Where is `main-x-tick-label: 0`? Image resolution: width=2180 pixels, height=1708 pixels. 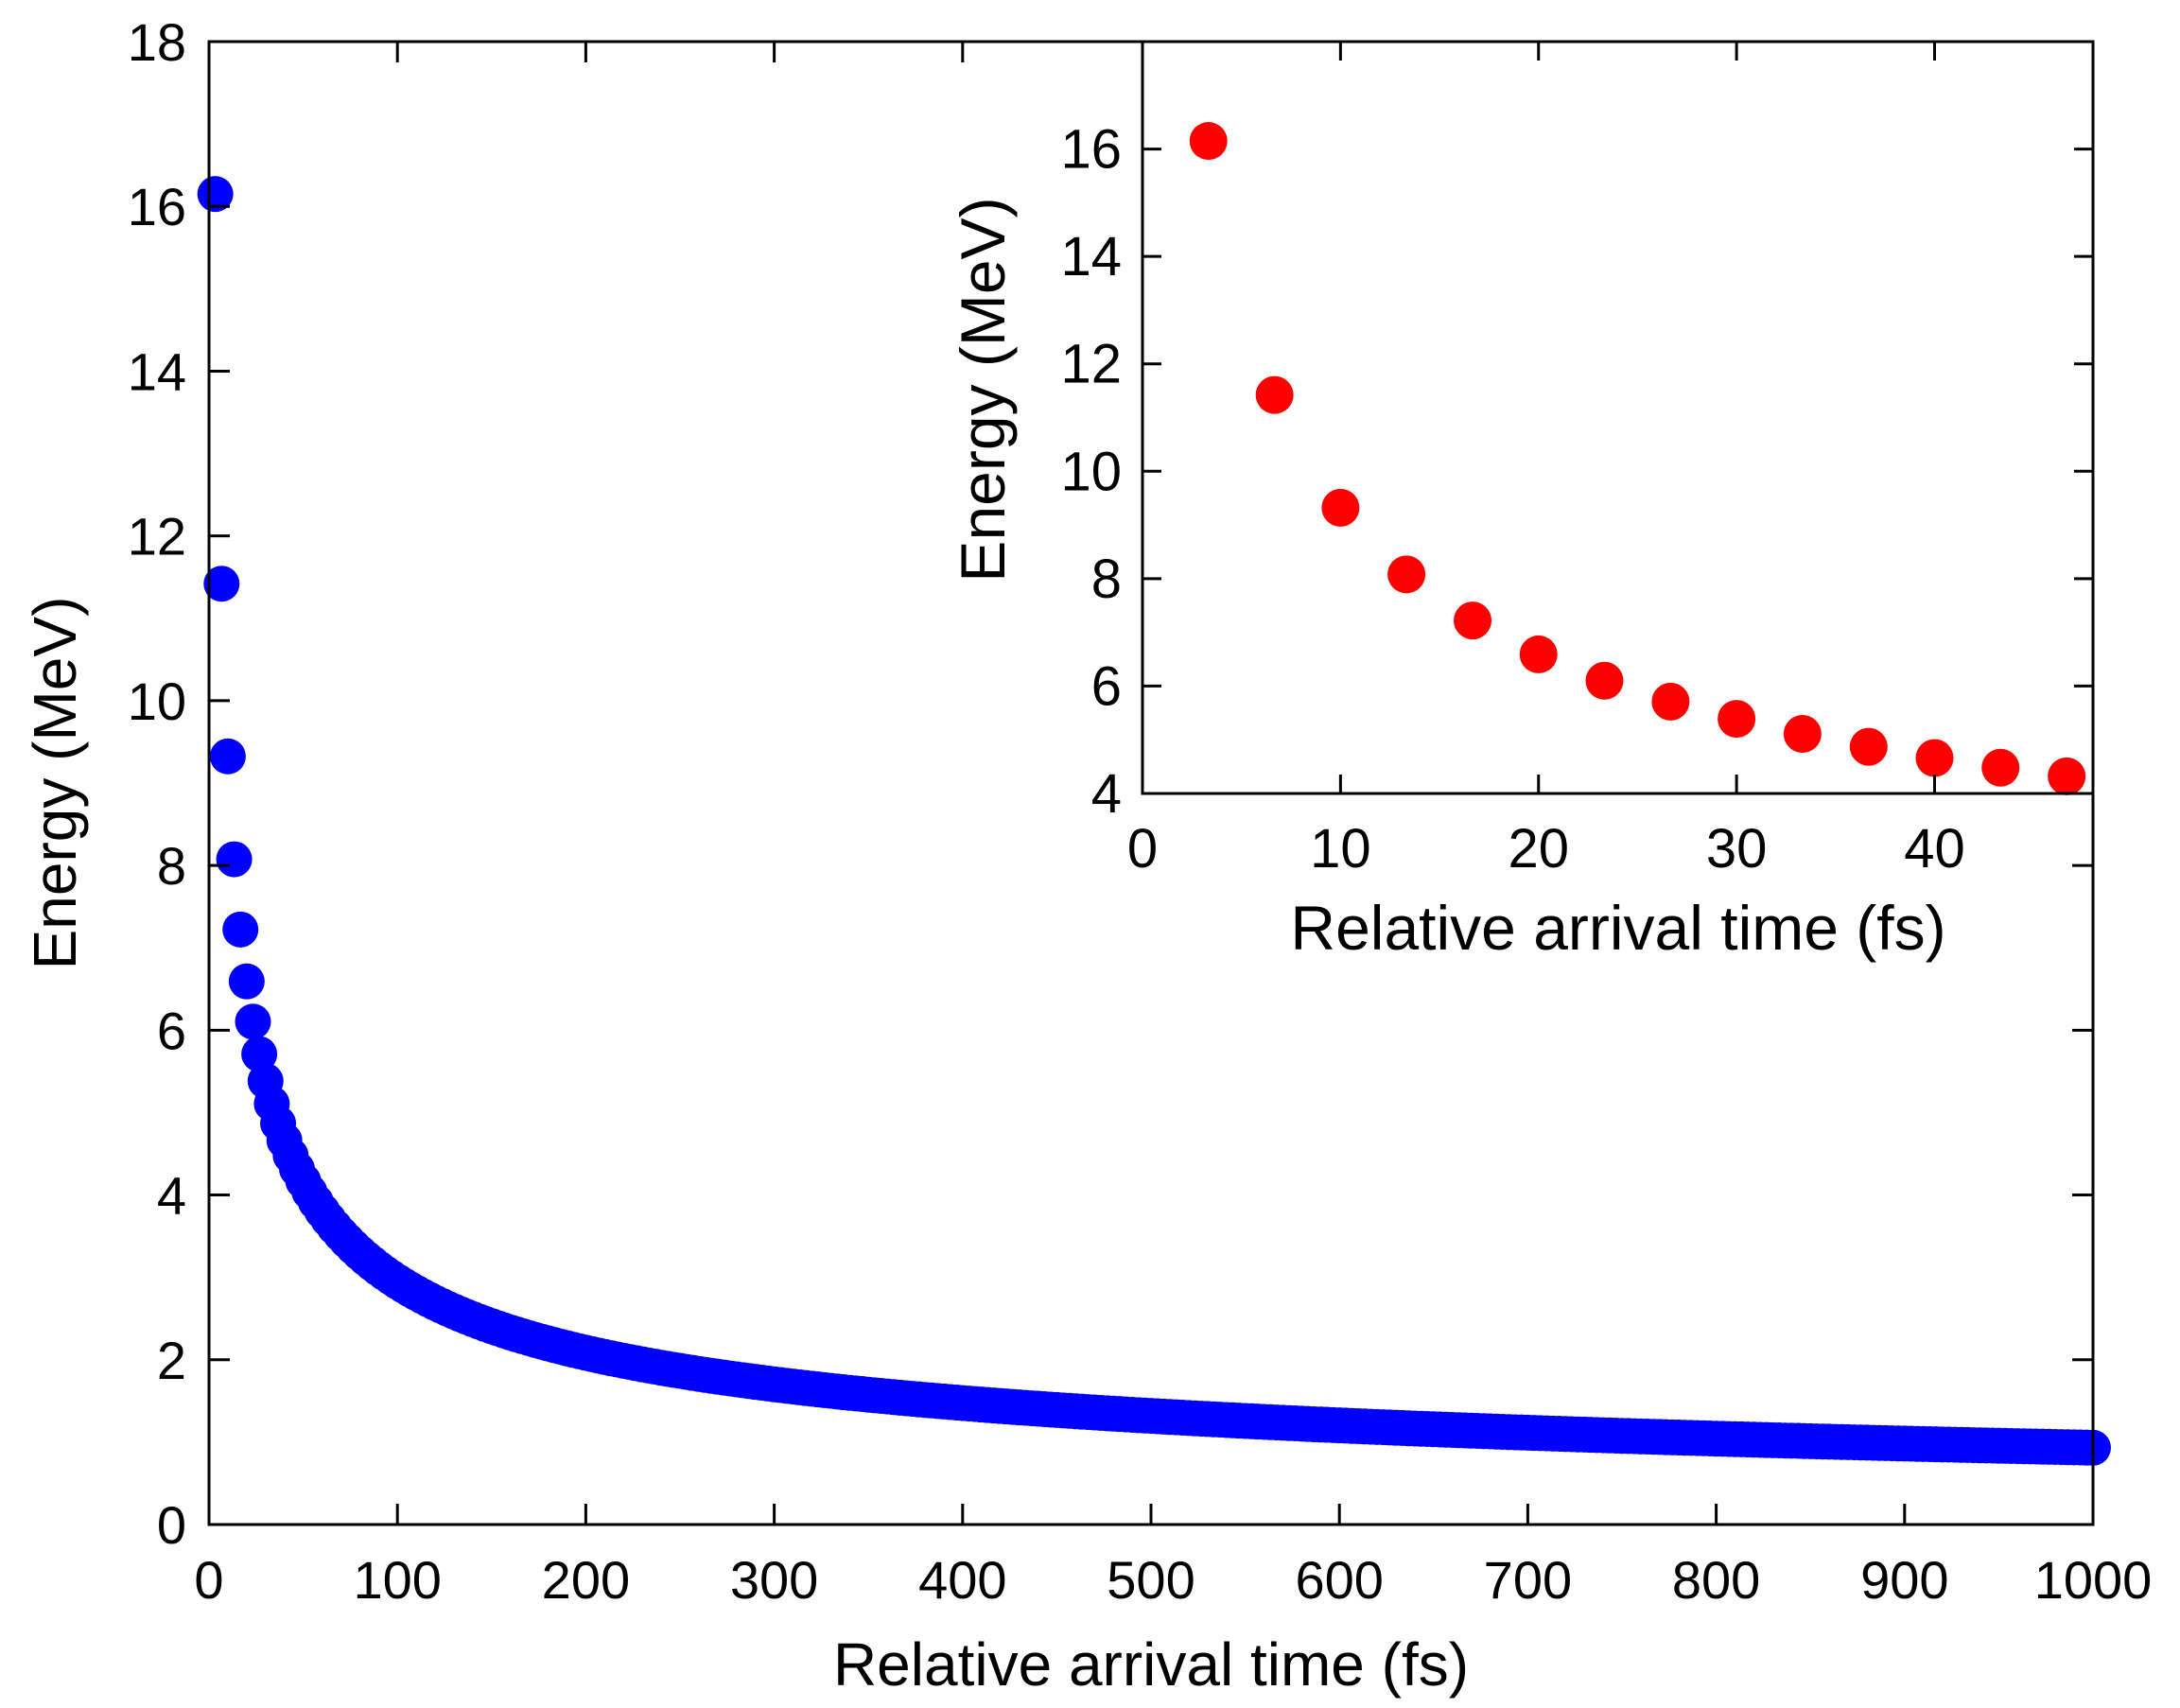 main-x-tick-label: 0 is located at coordinates (208, 1580).